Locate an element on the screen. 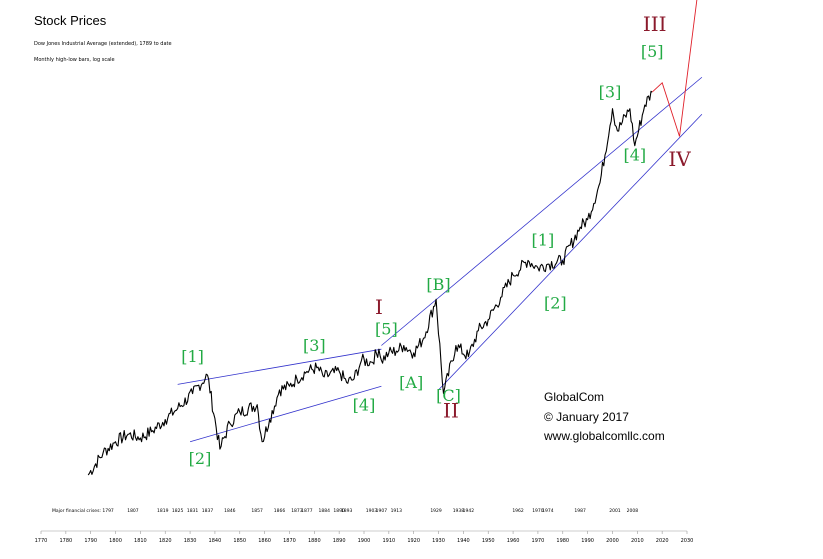  crisis-year-22: 1974 is located at coordinates (548, 511).